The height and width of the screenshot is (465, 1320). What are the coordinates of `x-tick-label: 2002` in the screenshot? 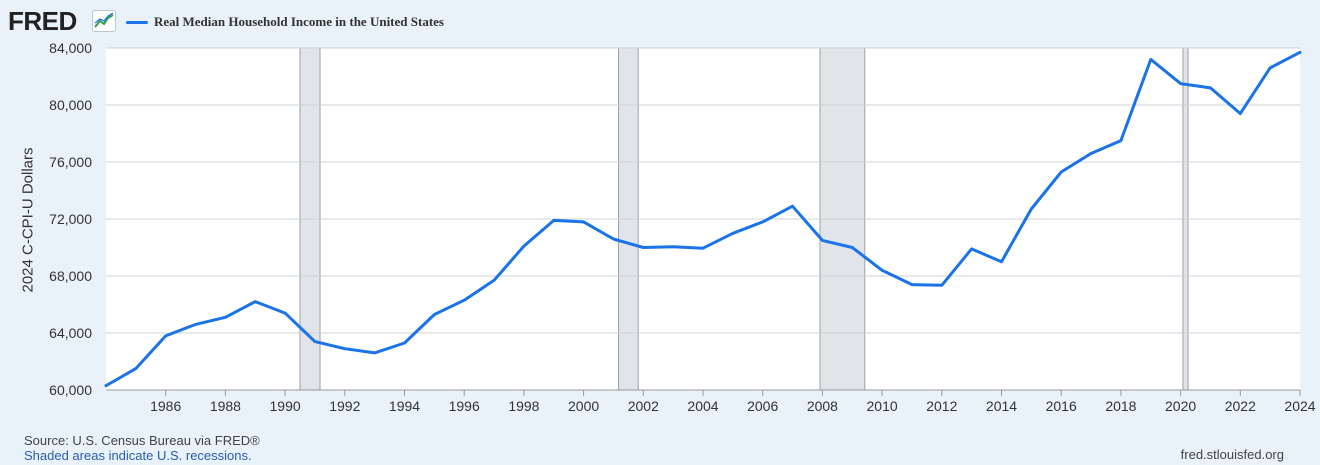 It's located at (643, 406).